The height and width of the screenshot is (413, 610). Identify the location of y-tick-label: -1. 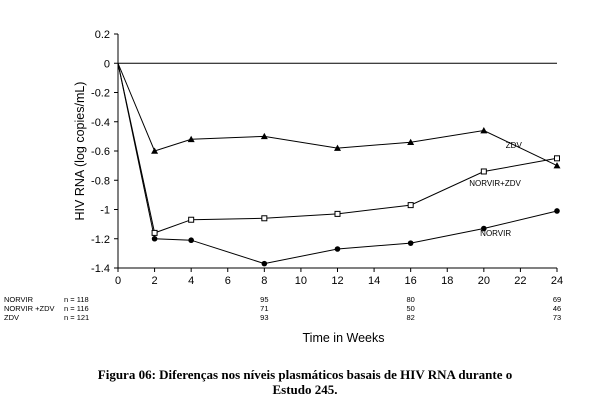
(105, 211).